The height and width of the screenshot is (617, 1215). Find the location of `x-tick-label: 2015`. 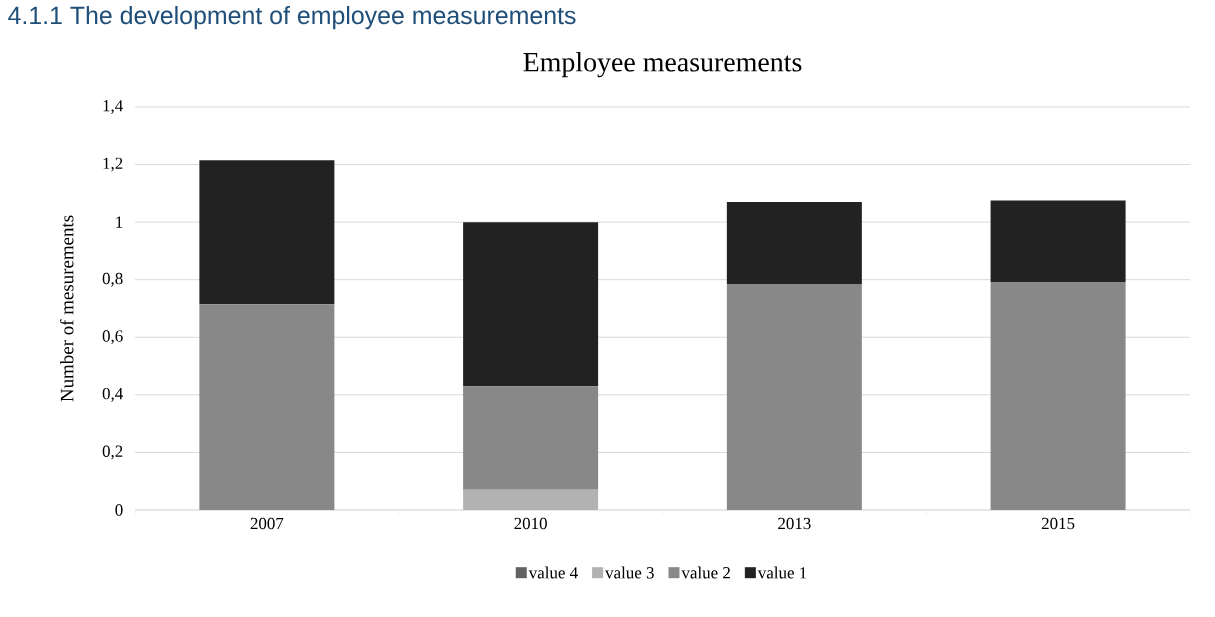

x-tick-label: 2015 is located at coordinates (1058, 523).